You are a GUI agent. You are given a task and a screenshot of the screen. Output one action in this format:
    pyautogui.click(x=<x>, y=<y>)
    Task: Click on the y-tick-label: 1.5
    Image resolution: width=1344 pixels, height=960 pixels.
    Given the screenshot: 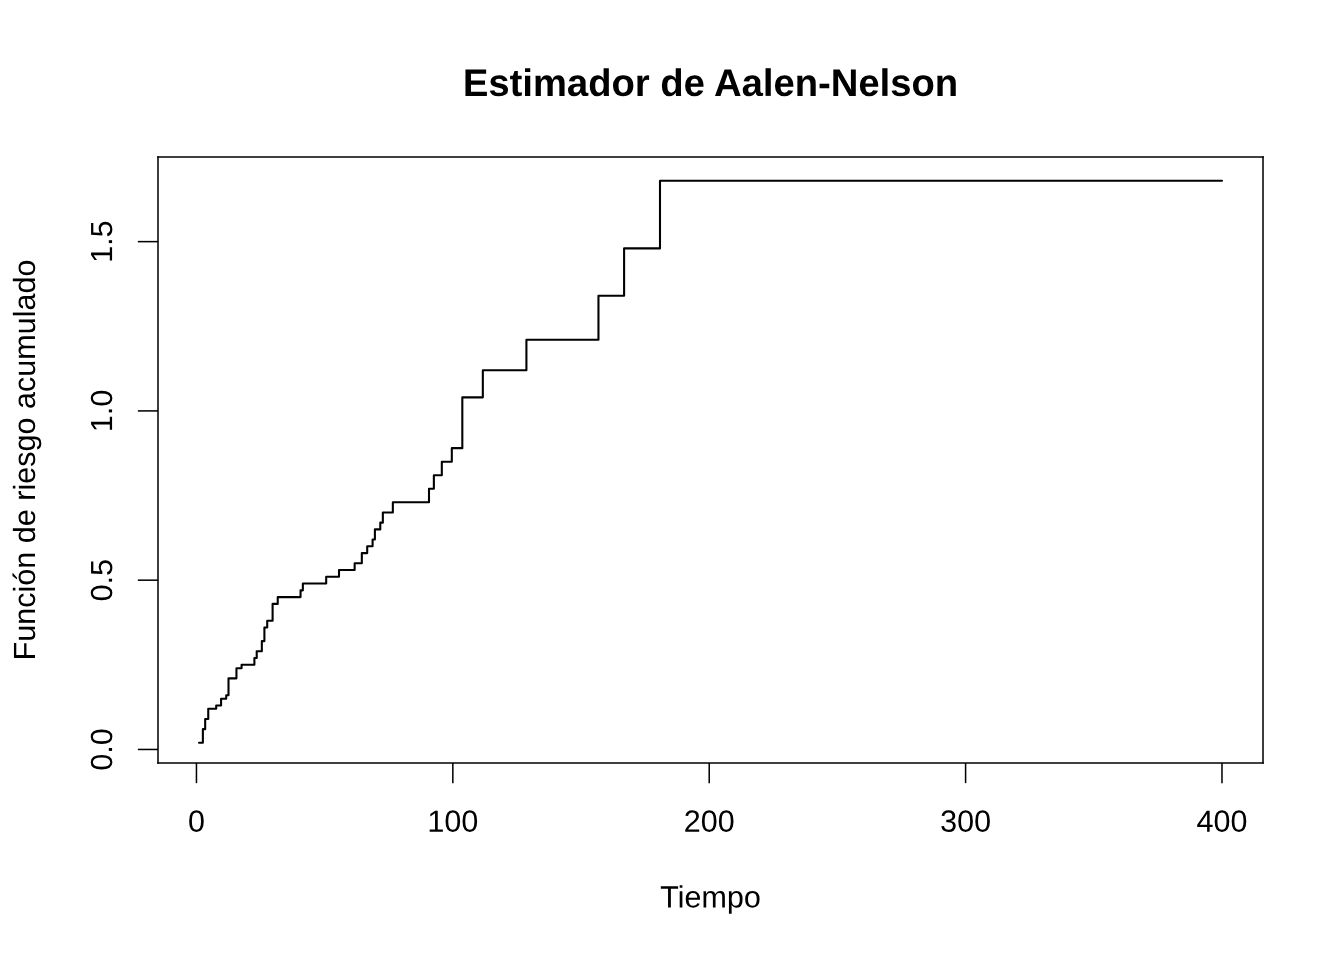 What is the action you would take?
    pyautogui.click(x=102, y=241)
    